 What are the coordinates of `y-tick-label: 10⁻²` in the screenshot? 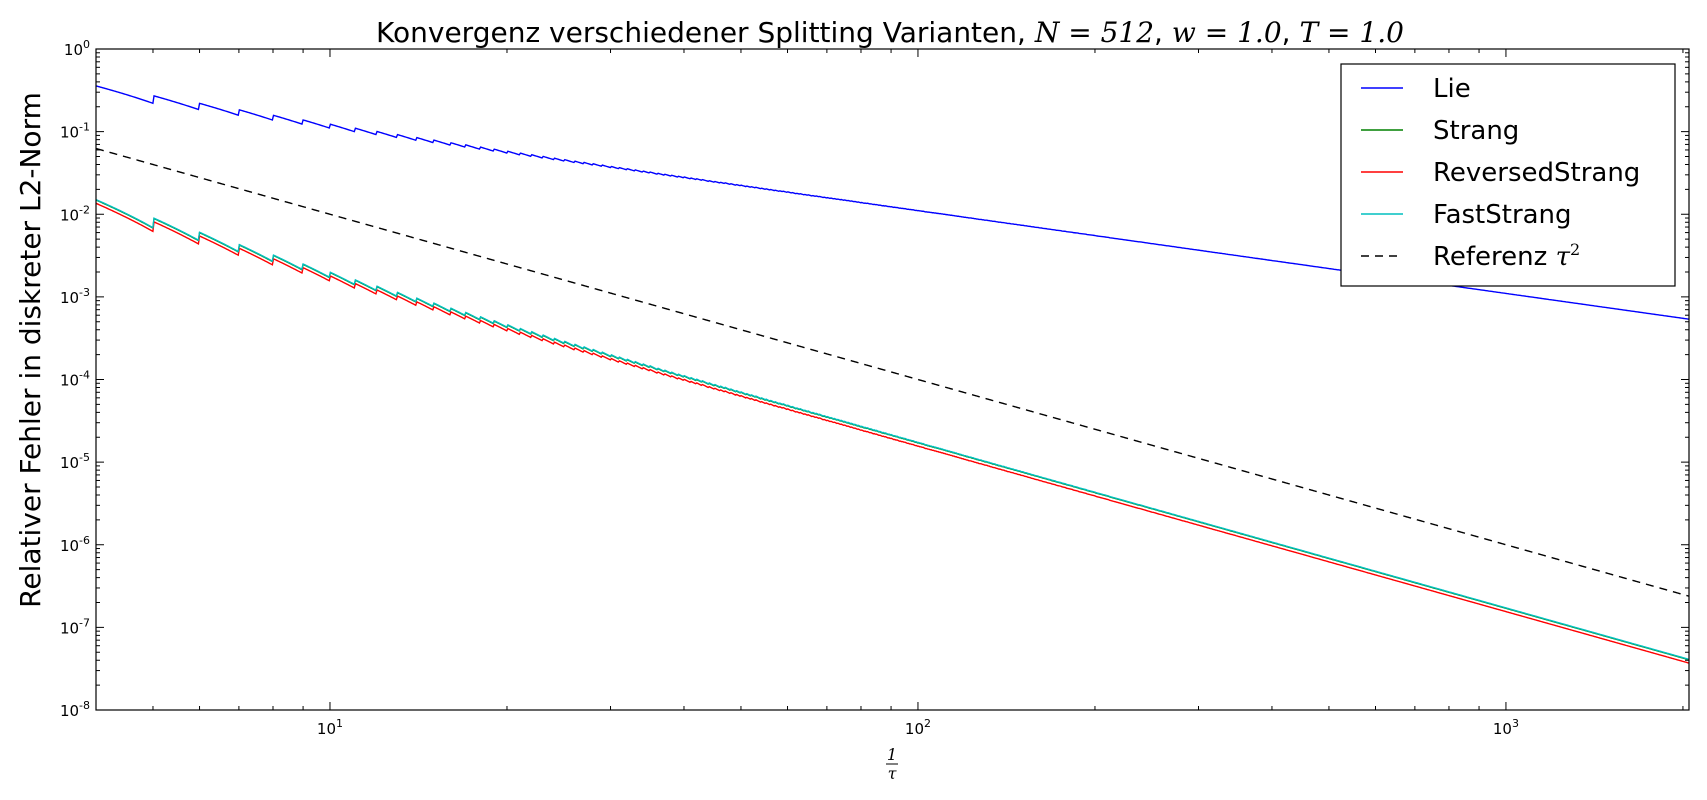 It's located at (75, 213).